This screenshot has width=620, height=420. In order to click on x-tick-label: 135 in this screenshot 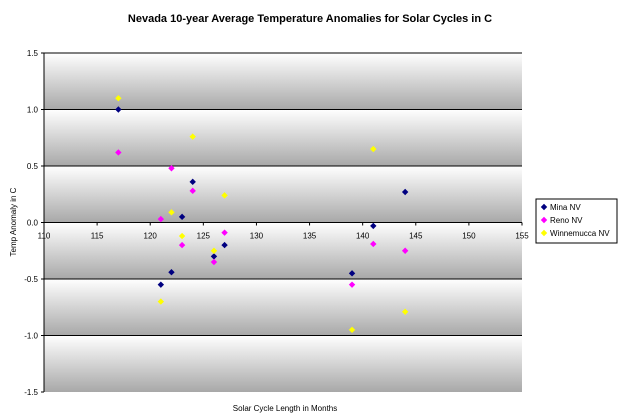, I will do `click(310, 236)`.